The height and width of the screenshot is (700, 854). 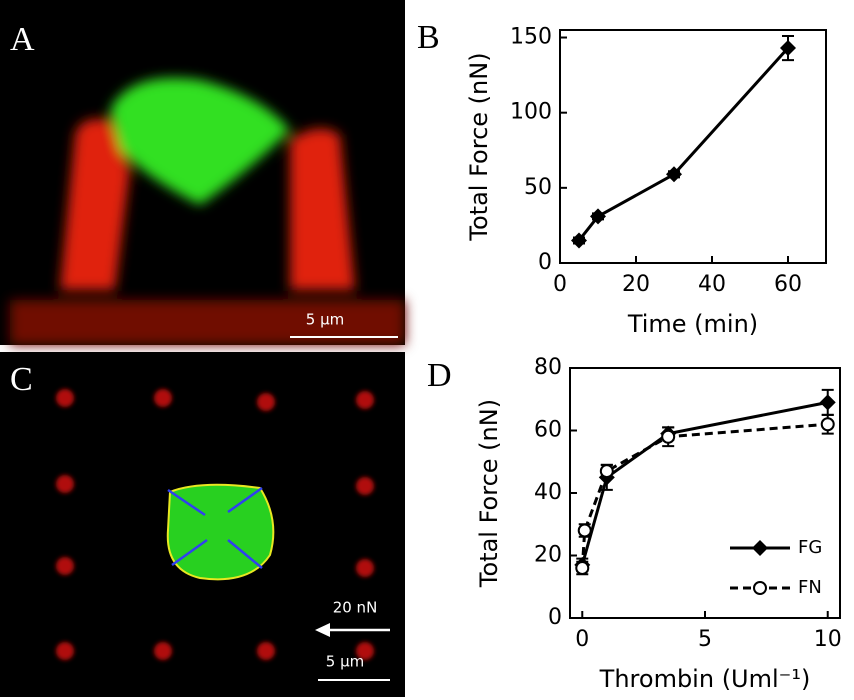 I want to click on plot-frame, so click(x=693, y=146).